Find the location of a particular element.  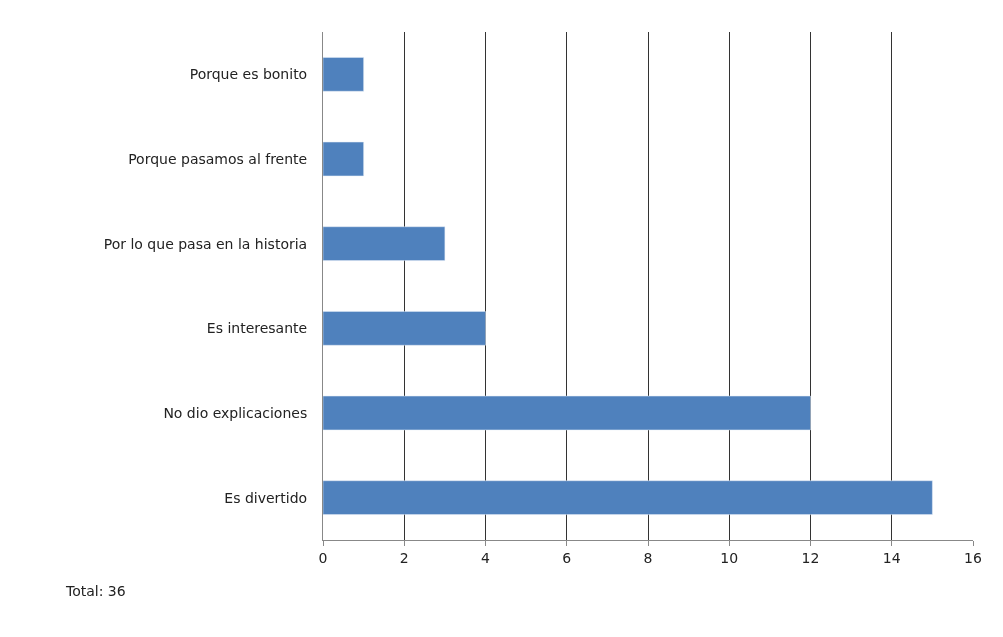

y-tick-label: Es interesante is located at coordinates (257, 328).